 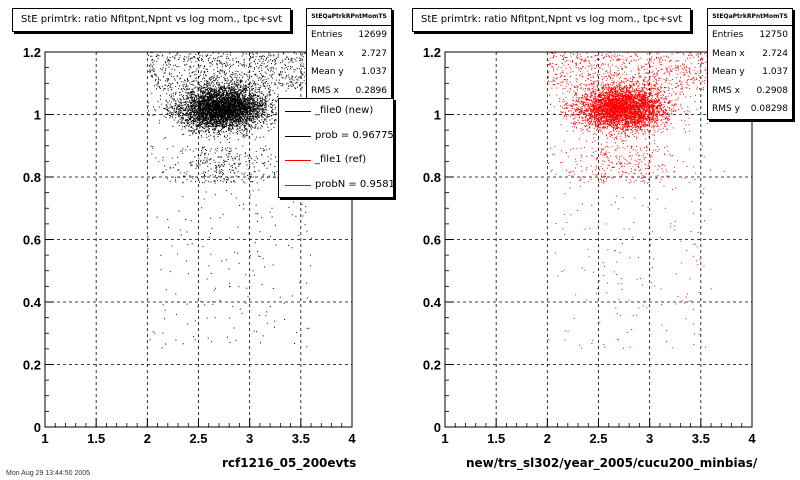 I want to click on legend-item: probN = 0.958164, so click(x=336, y=185).